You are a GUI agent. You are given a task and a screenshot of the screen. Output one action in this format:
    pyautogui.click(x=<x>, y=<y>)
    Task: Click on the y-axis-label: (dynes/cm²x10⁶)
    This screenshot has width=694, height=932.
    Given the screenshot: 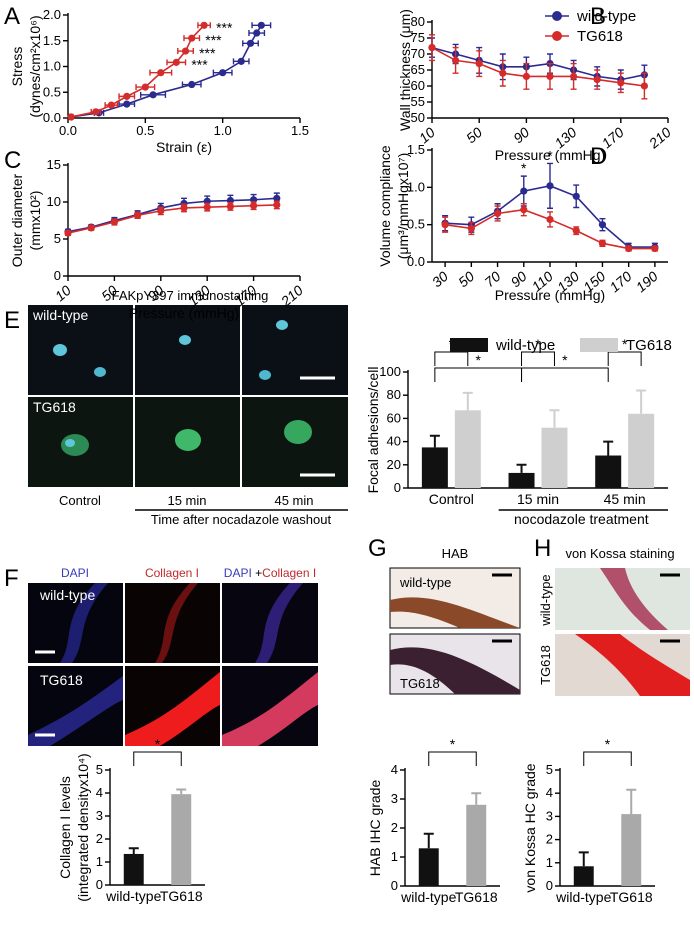 What is the action you would take?
    pyautogui.click(x=35, y=66)
    